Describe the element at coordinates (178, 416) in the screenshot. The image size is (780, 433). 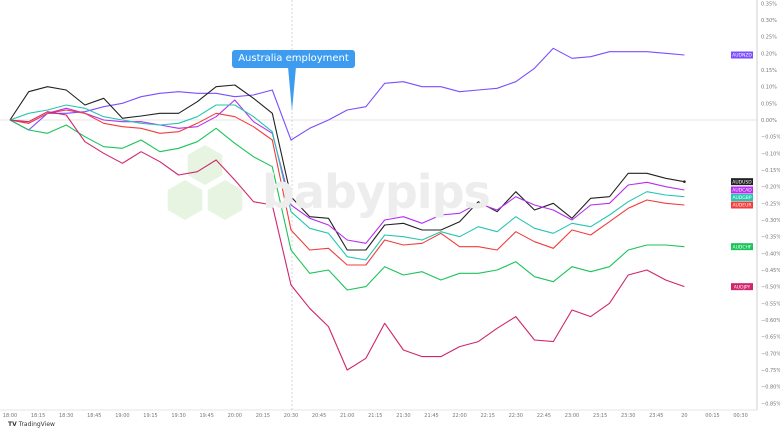
I see `x-tick-label: 19:30` at that location.